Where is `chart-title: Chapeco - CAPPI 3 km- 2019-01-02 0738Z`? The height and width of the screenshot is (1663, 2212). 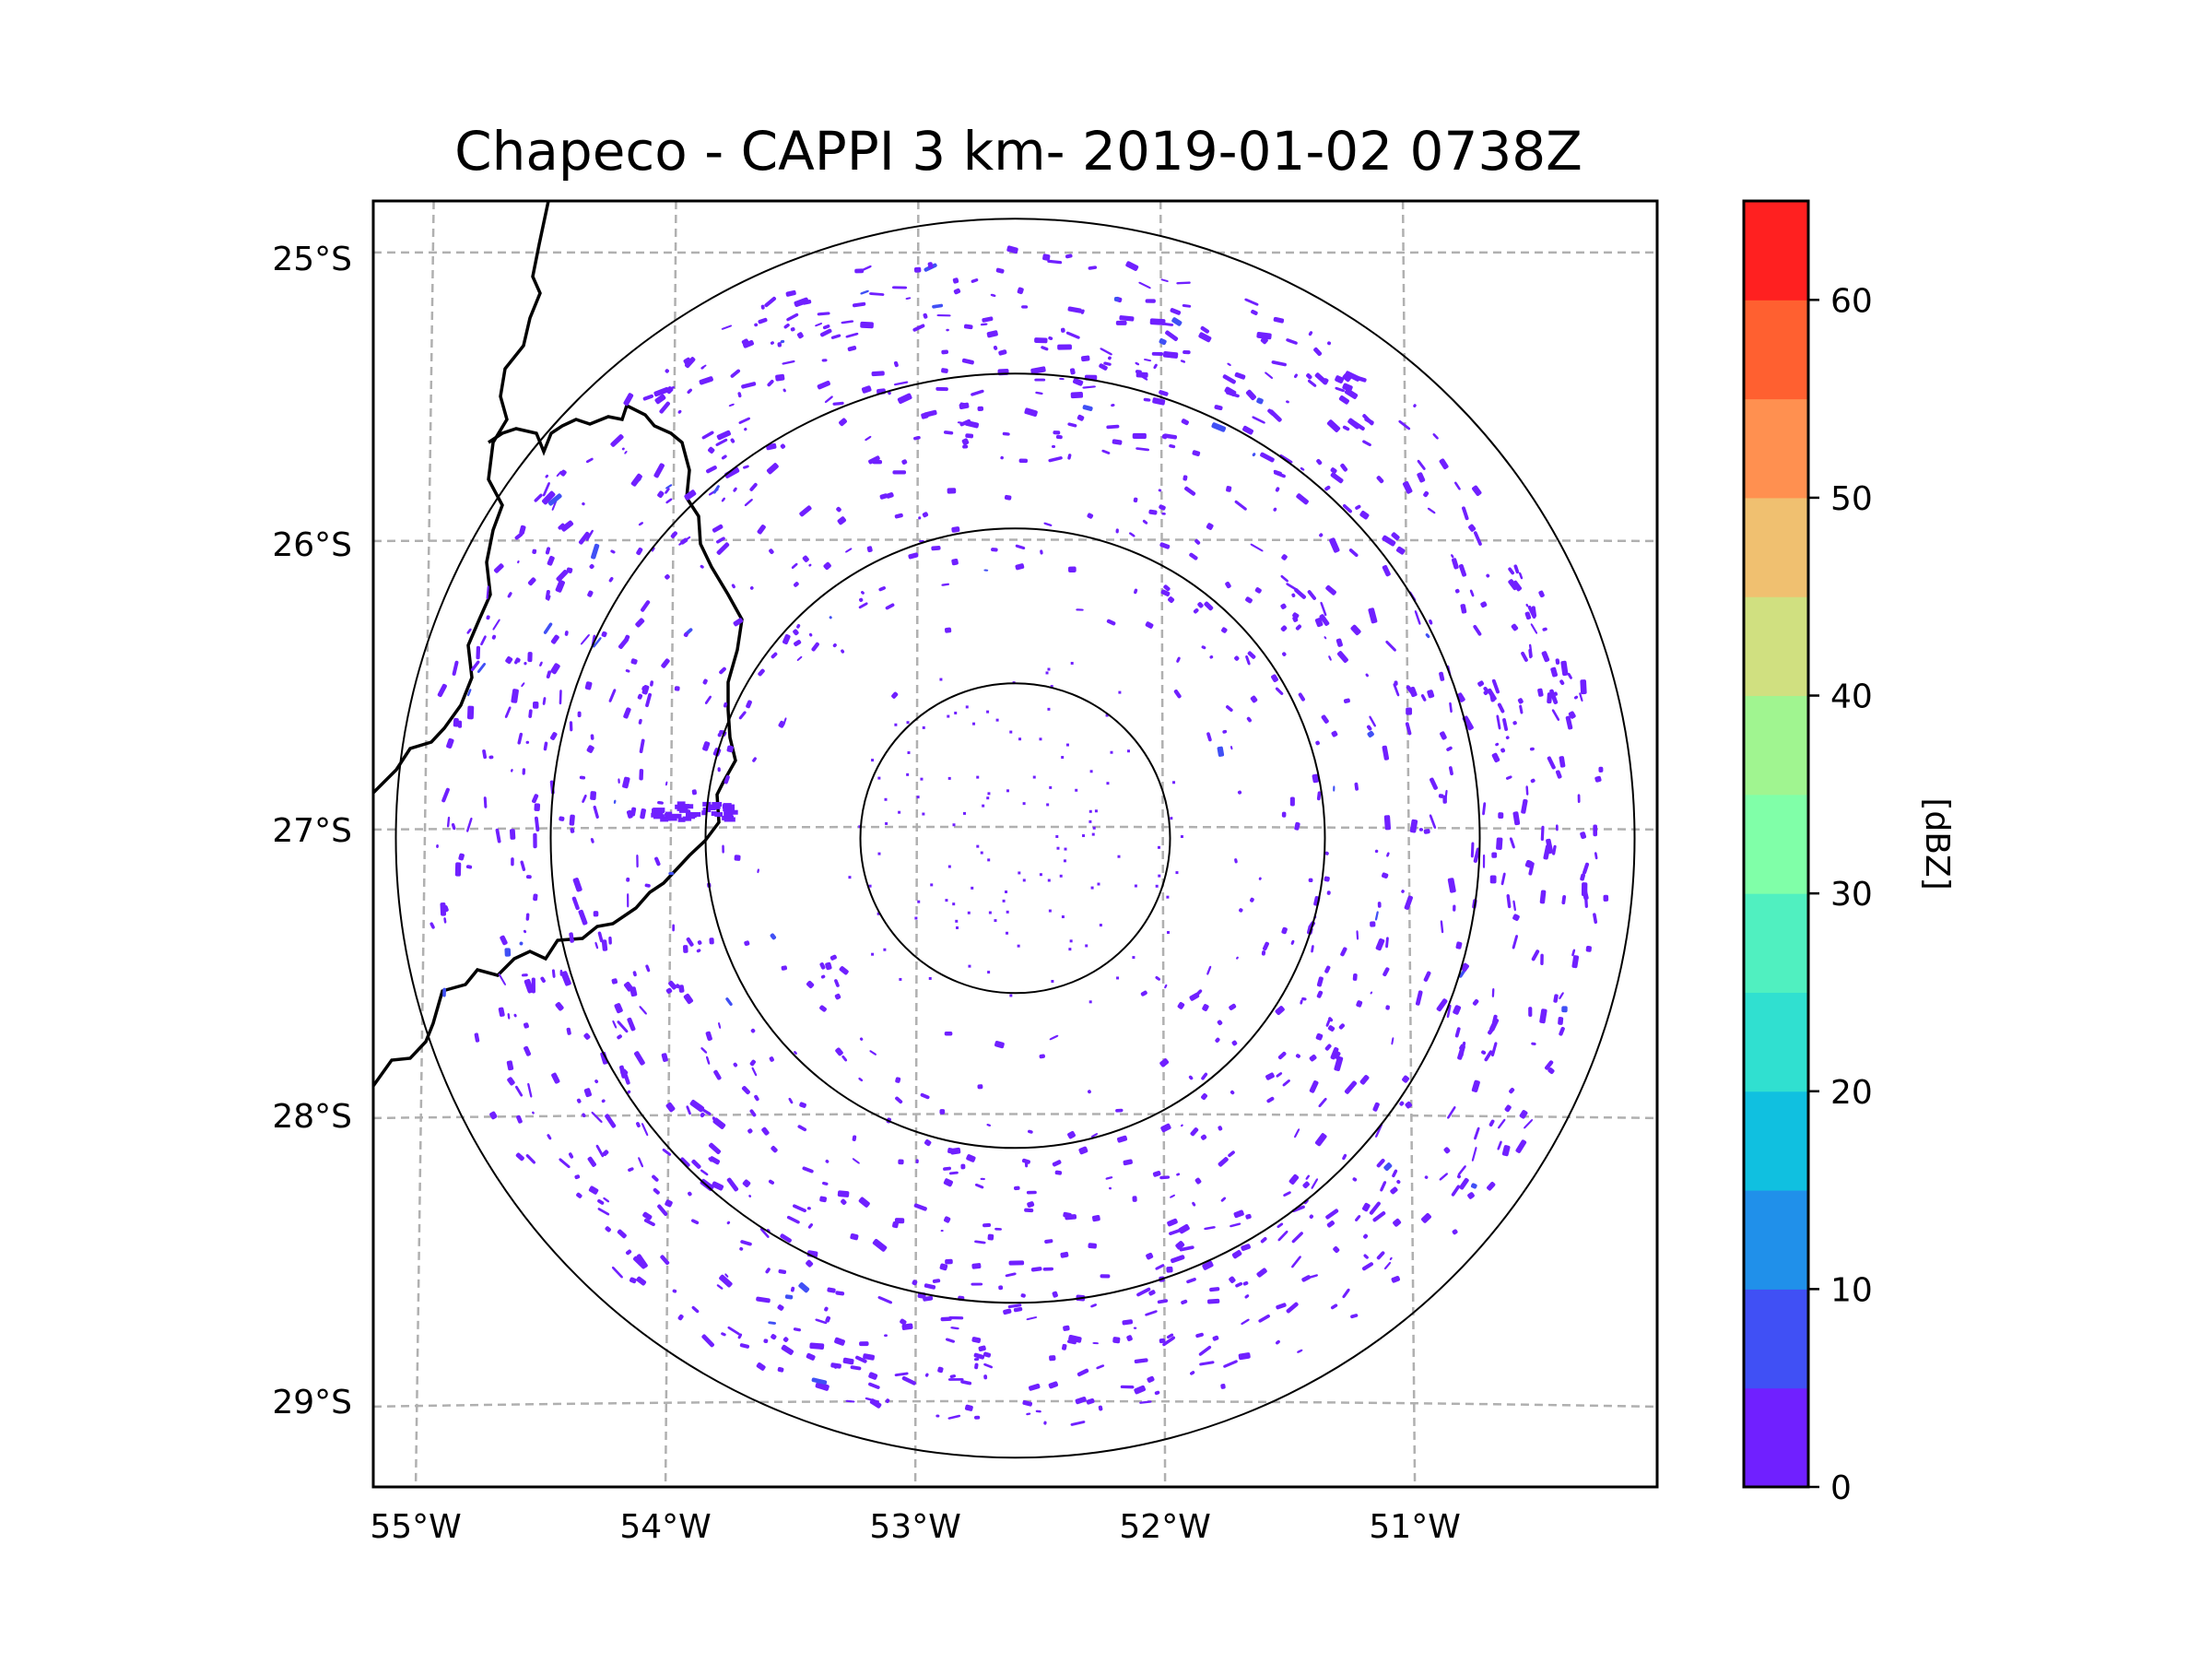 chart-title: Chapeco - CAPPI 3 km- 2019-01-02 0738Z is located at coordinates (1018, 151).